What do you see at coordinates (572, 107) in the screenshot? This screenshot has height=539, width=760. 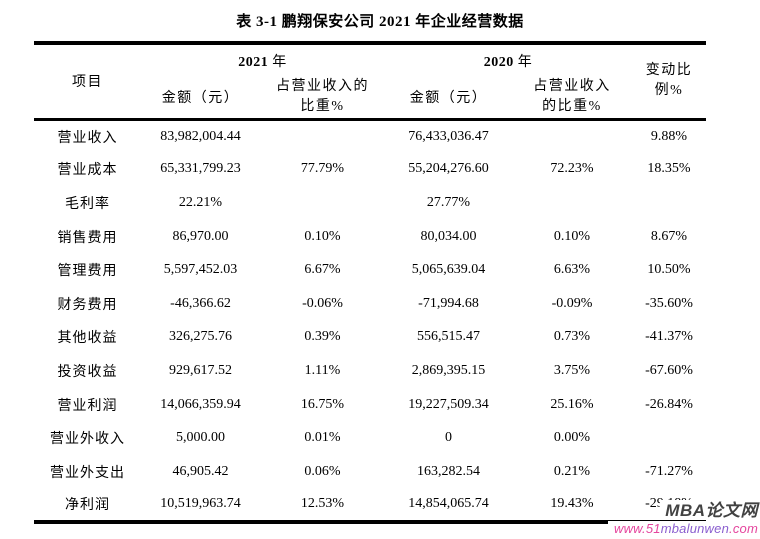 I see `ratio-2020-line2: 的比重%` at bounding box center [572, 107].